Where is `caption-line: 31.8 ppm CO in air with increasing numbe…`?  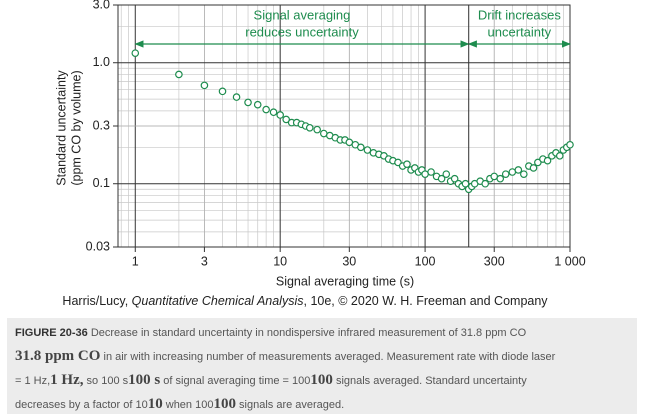 caption-line: 31.8 ppm CO in air with increasing numbe… is located at coordinates (322, 357).